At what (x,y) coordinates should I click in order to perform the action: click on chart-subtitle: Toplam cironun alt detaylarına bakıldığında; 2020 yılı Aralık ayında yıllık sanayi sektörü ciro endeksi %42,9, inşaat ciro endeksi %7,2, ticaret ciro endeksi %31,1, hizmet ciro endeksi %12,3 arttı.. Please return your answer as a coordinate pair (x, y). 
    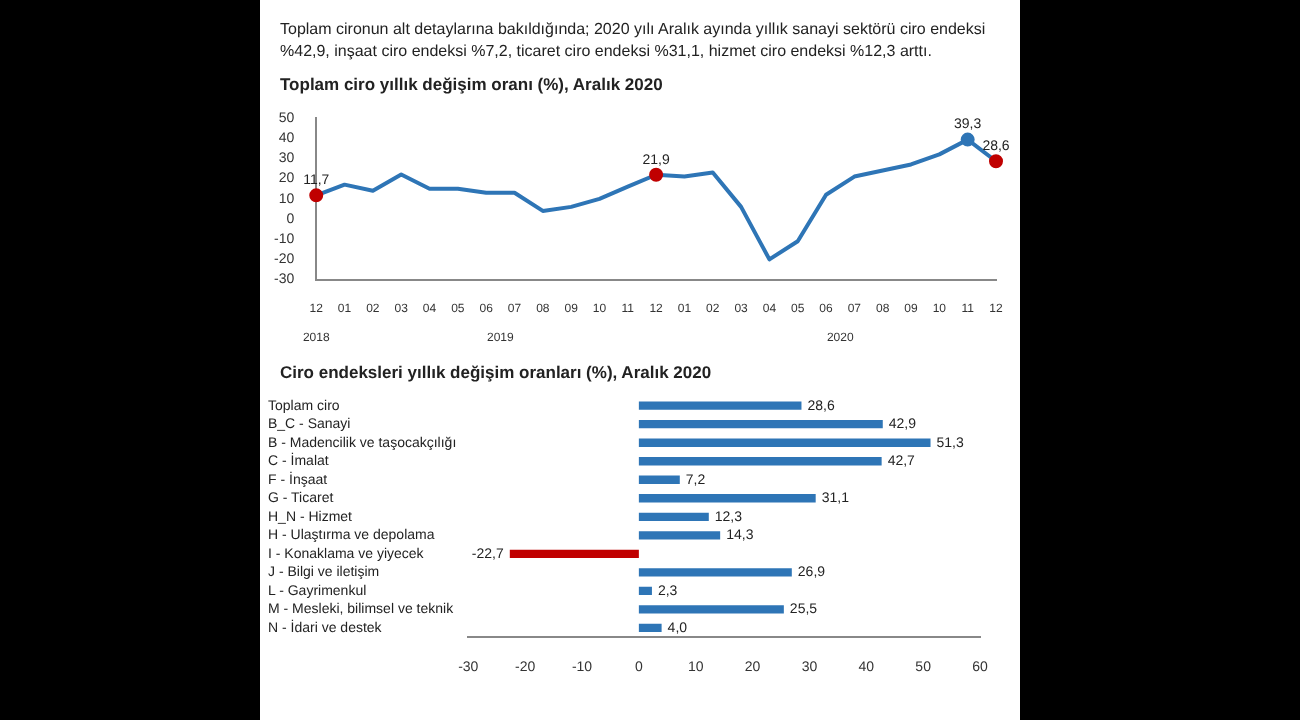
    Looking at the image, I should click on (634, 40).